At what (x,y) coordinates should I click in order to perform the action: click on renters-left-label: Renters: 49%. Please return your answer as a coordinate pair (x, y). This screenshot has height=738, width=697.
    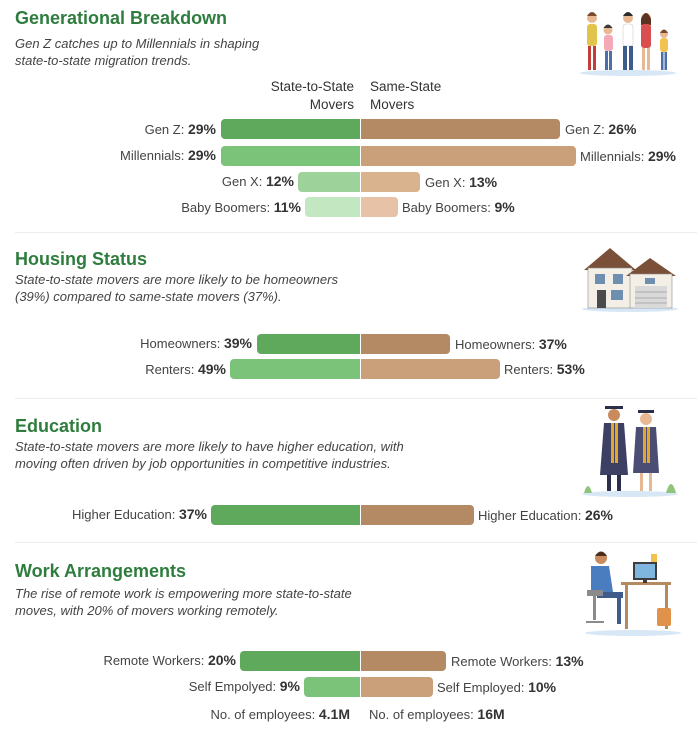
    Looking at the image, I should click on (185, 369).